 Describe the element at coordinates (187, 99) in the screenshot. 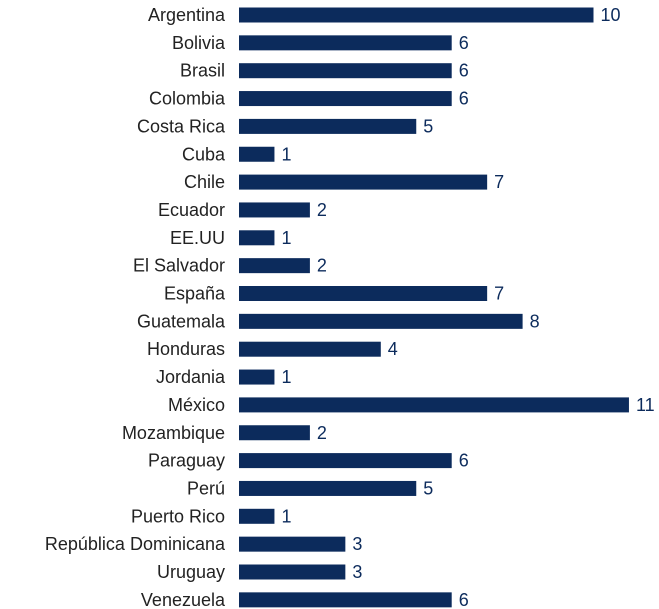

I see `category-label-colombia: Colombia` at that location.